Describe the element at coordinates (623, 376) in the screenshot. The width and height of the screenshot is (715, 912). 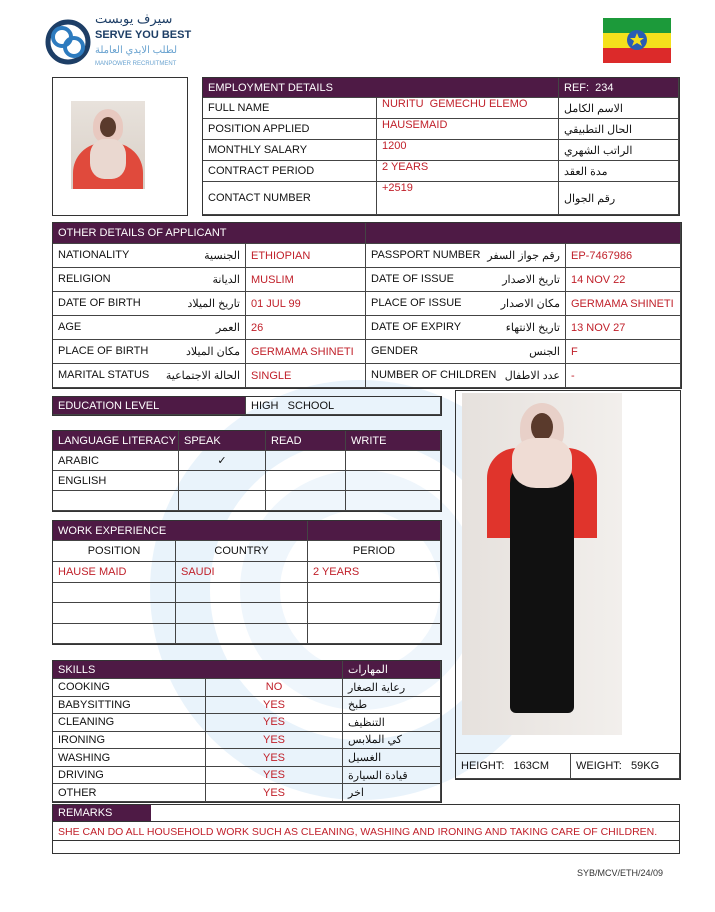
I see `field-value: -` at that location.